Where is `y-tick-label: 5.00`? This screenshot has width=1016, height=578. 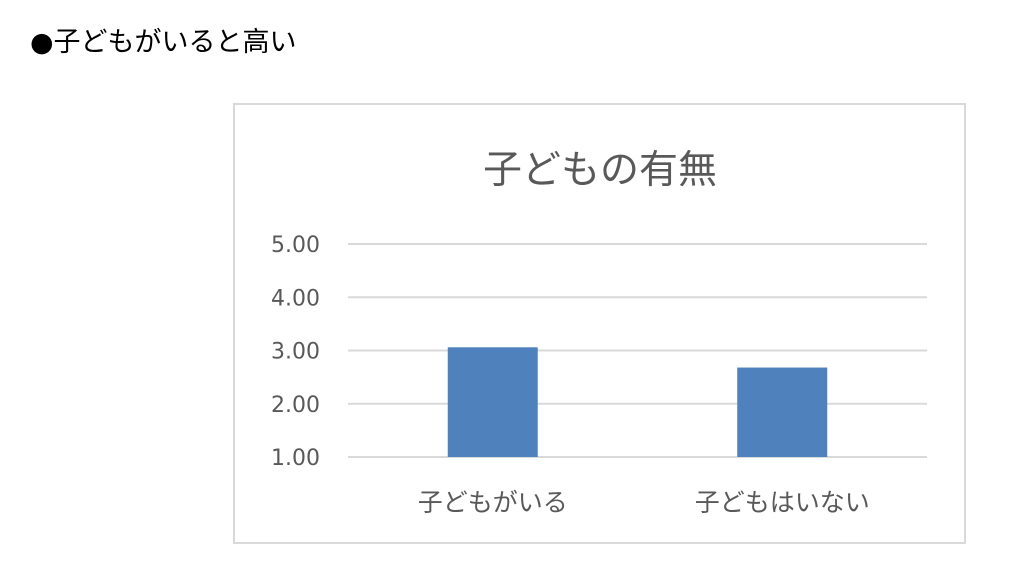
y-tick-label: 5.00 is located at coordinates (295, 245).